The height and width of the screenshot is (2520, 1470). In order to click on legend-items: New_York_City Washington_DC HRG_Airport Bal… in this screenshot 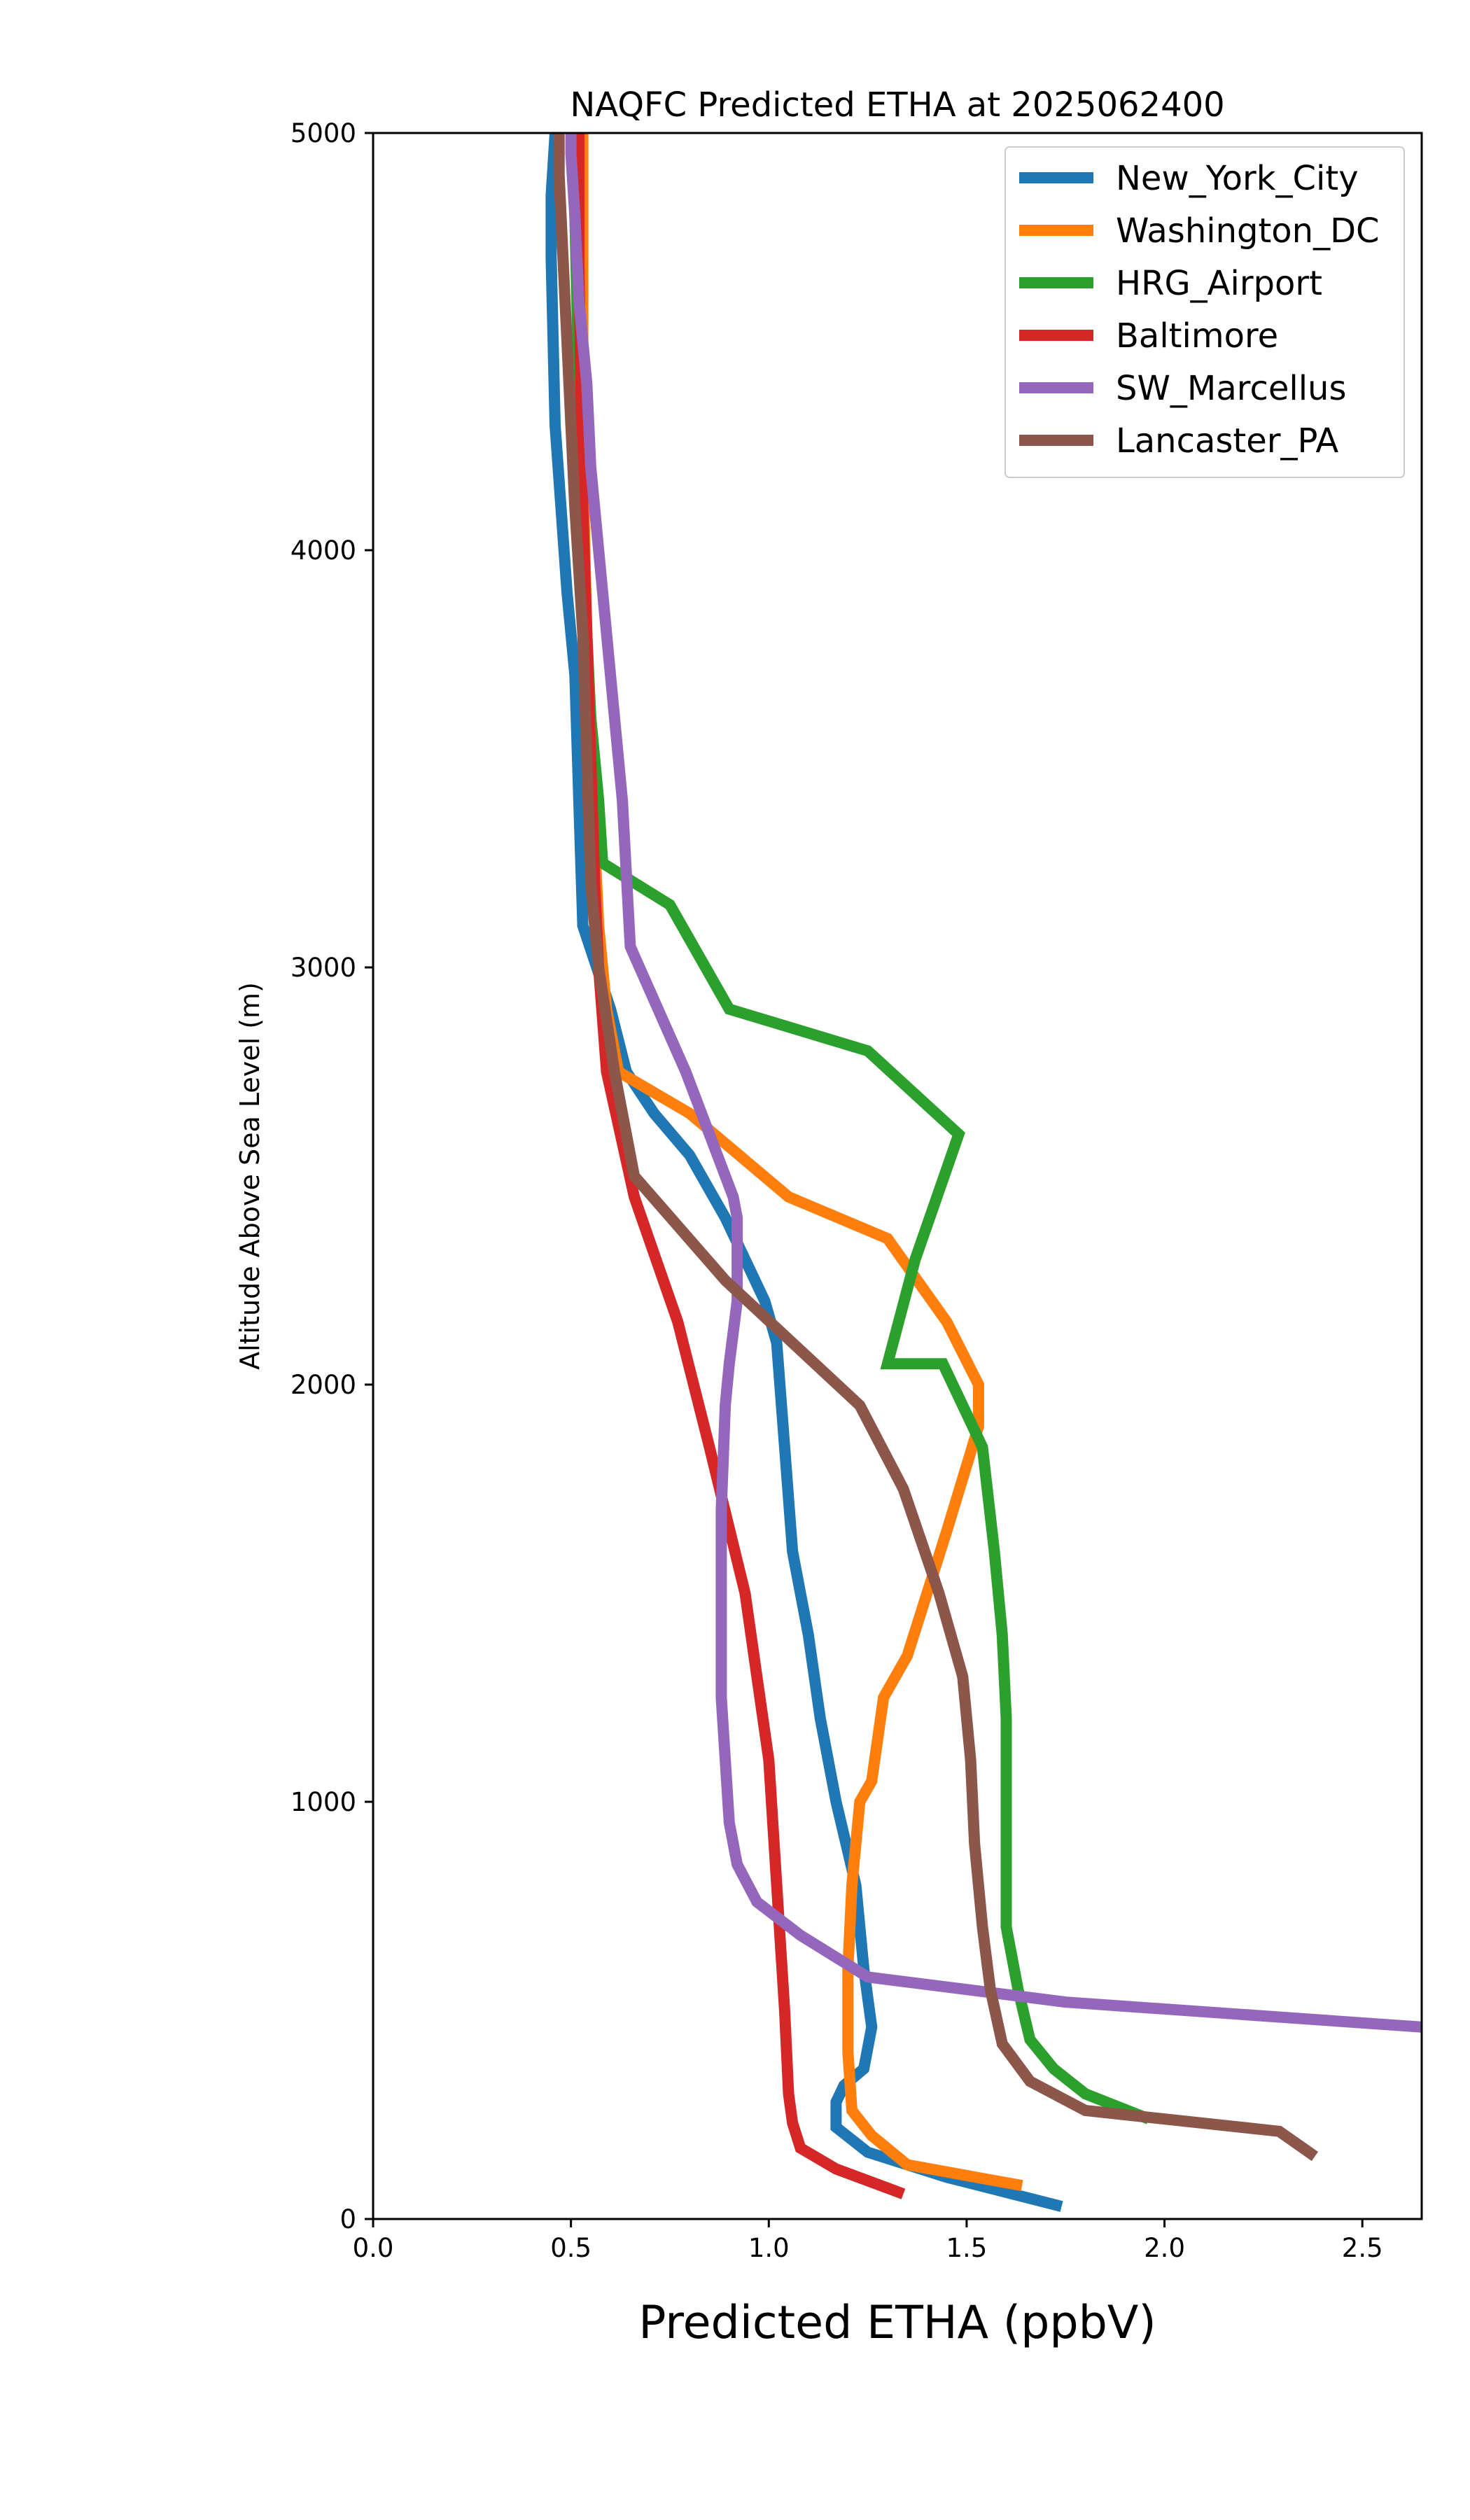, I will do `click(1199, 310)`.